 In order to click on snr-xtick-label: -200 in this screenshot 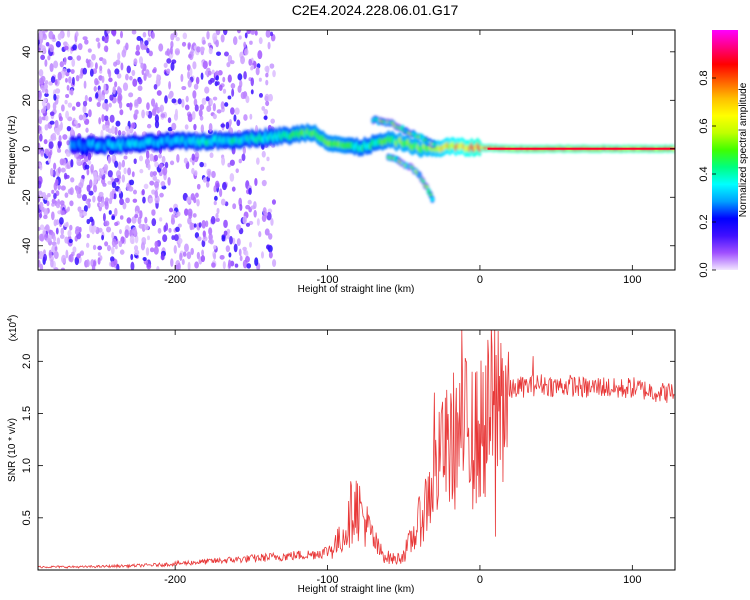, I will do `click(175, 580)`.